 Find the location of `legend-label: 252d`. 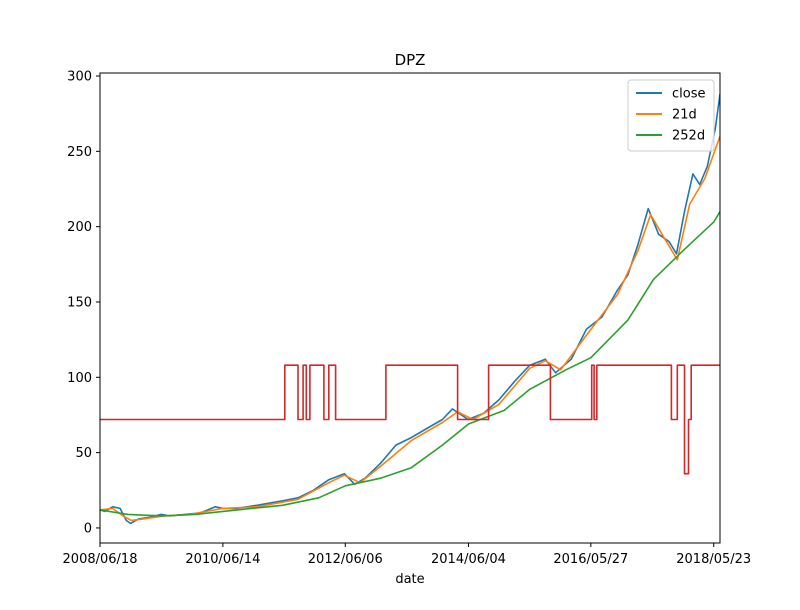

legend-label: 252d is located at coordinates (688, 136).